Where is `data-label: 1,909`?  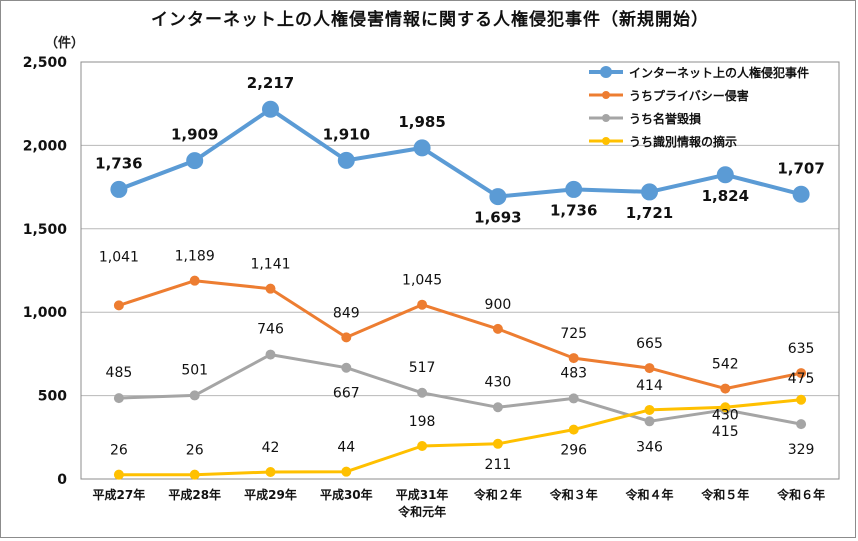 data-label: 1,909 is located at coordinates (194, 135).